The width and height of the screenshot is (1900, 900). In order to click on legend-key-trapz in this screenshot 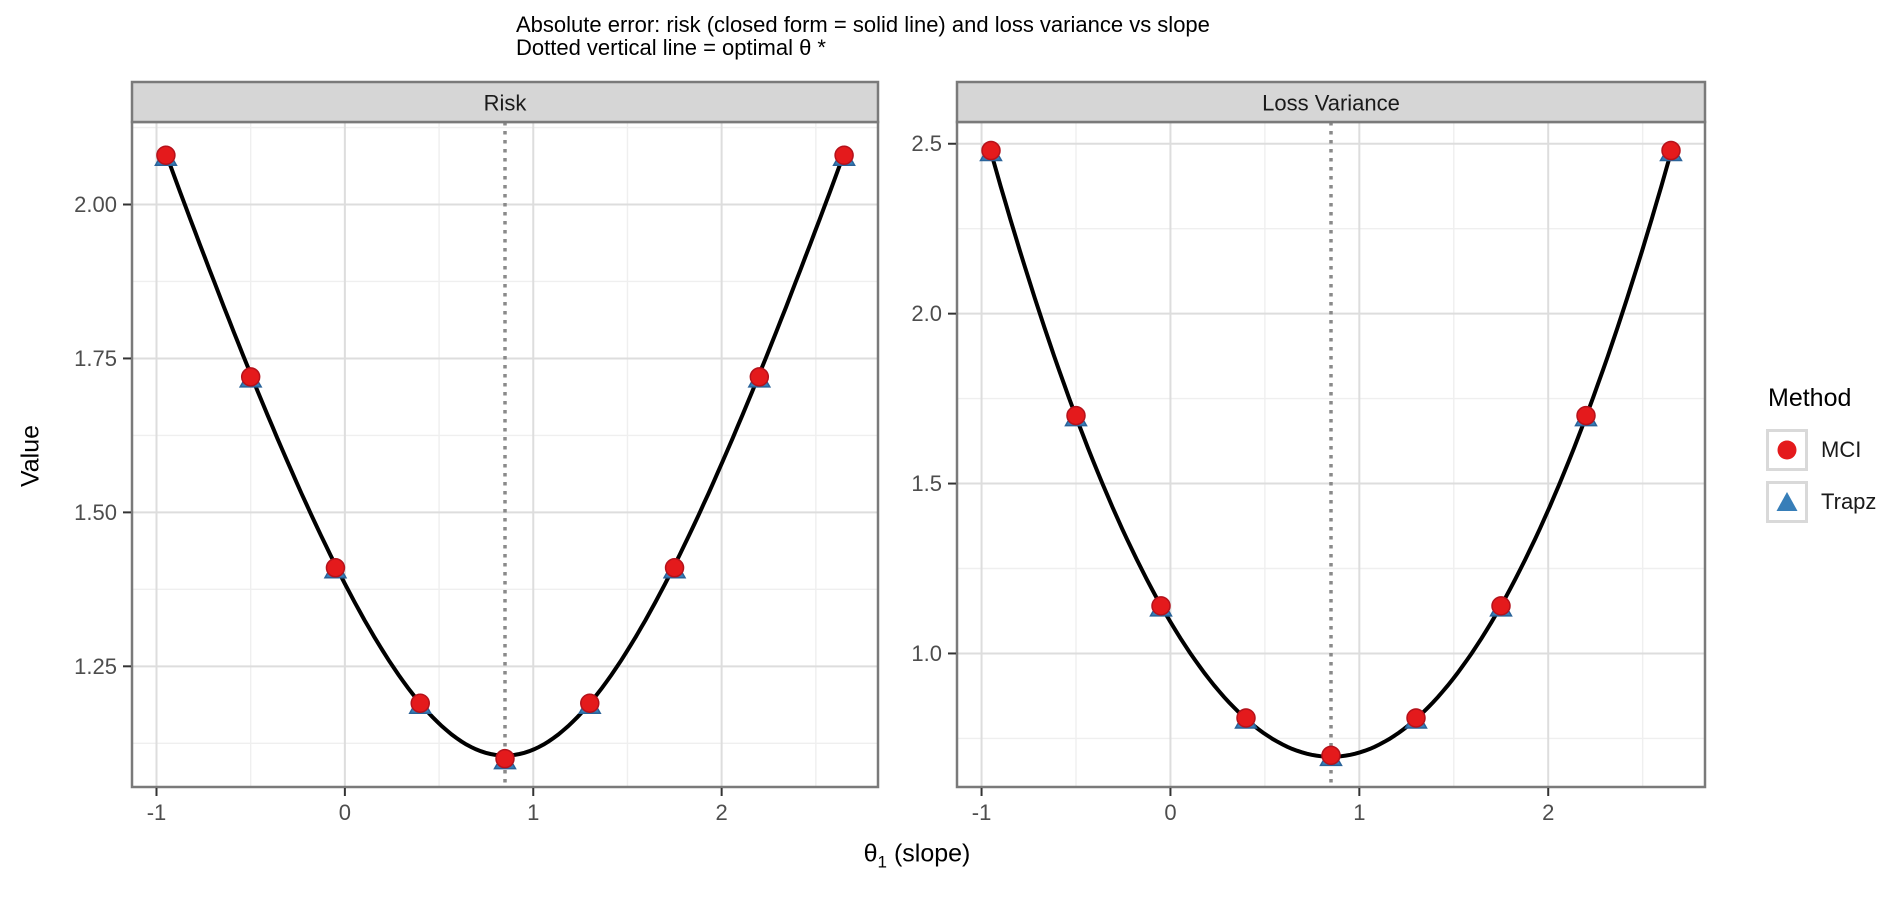, I will do `click(1787, 502)`.